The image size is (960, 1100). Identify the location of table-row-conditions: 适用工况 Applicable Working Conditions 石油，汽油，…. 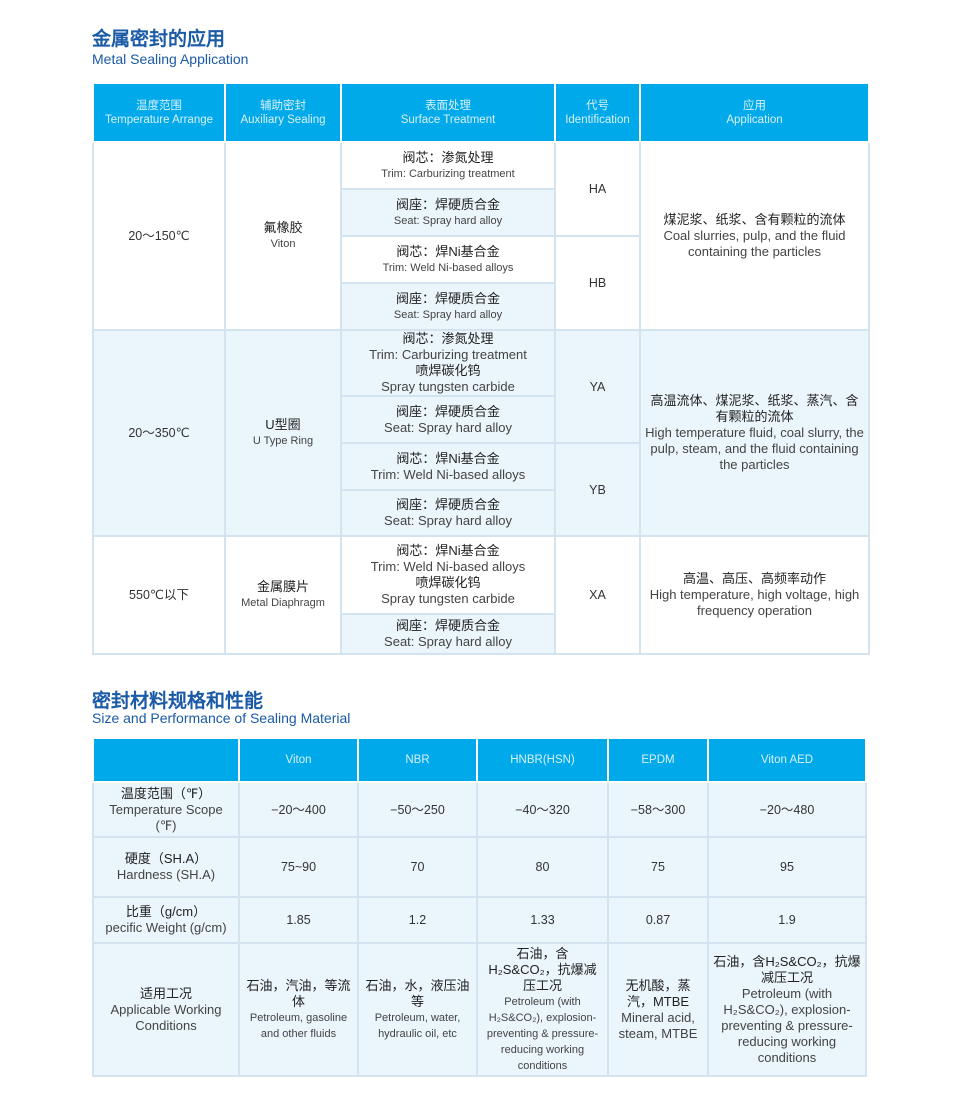
(479, 1009).